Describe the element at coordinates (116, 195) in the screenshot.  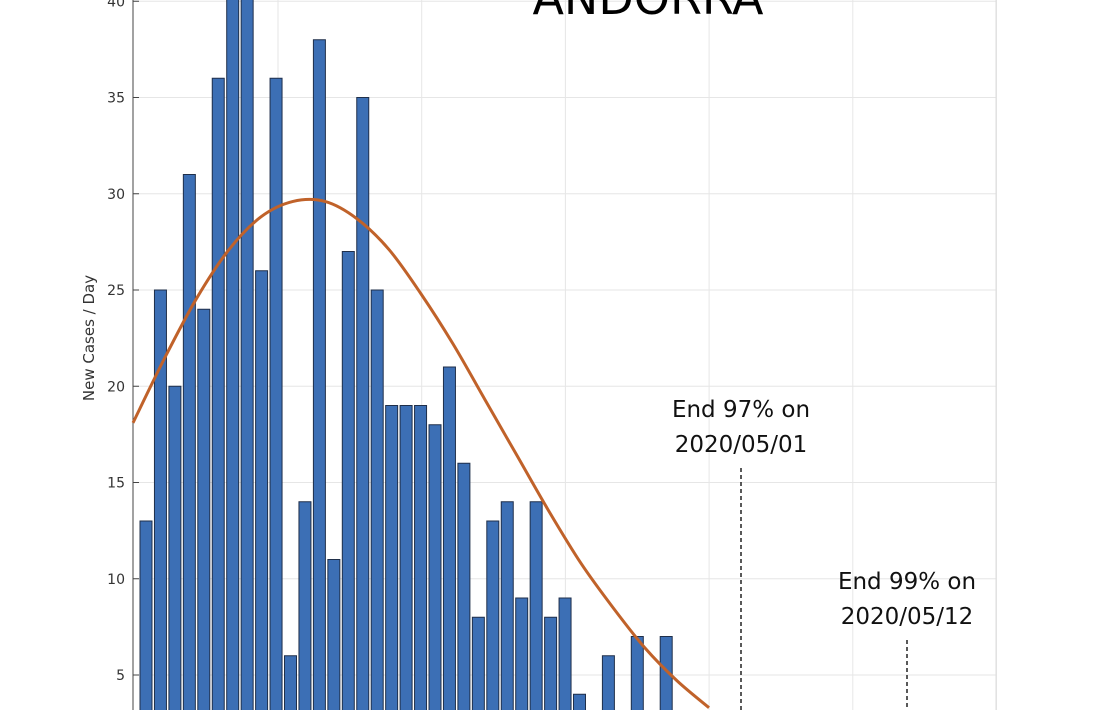
I see `y-tick-label: 30` at that location.